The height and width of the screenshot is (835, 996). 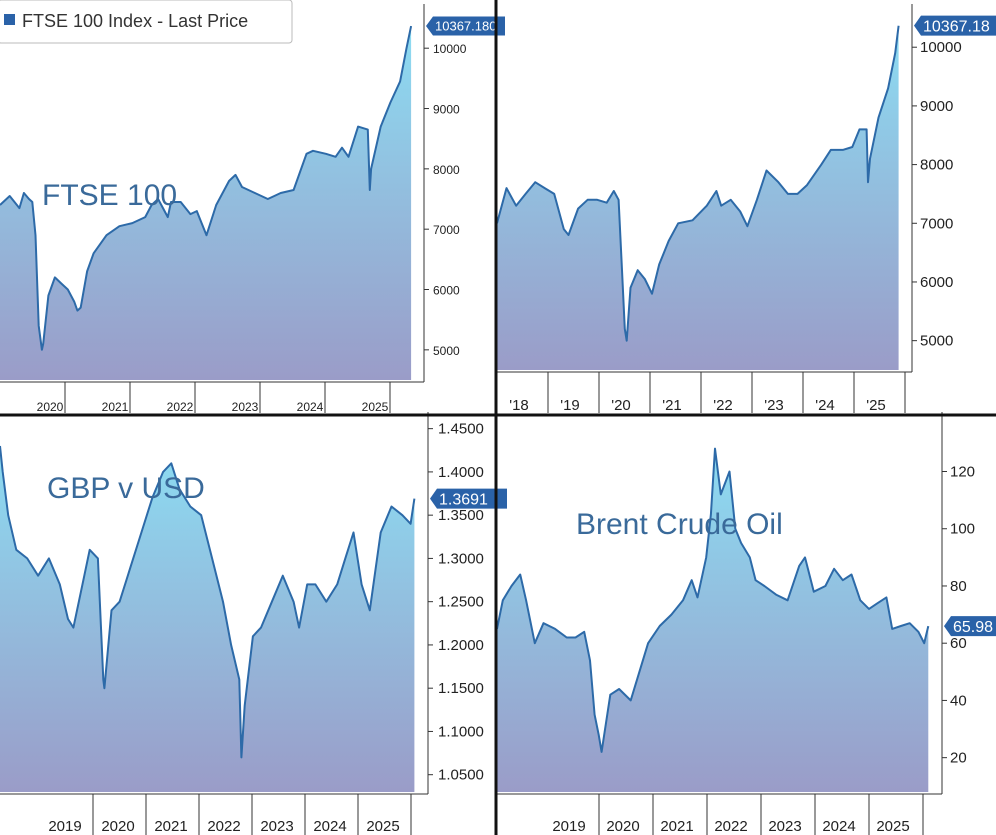 What do you see at coordinates (876, 405) in the screenshot?
I see `ftse-8y-xtick-label: '25` at bounding box center [876, 405].